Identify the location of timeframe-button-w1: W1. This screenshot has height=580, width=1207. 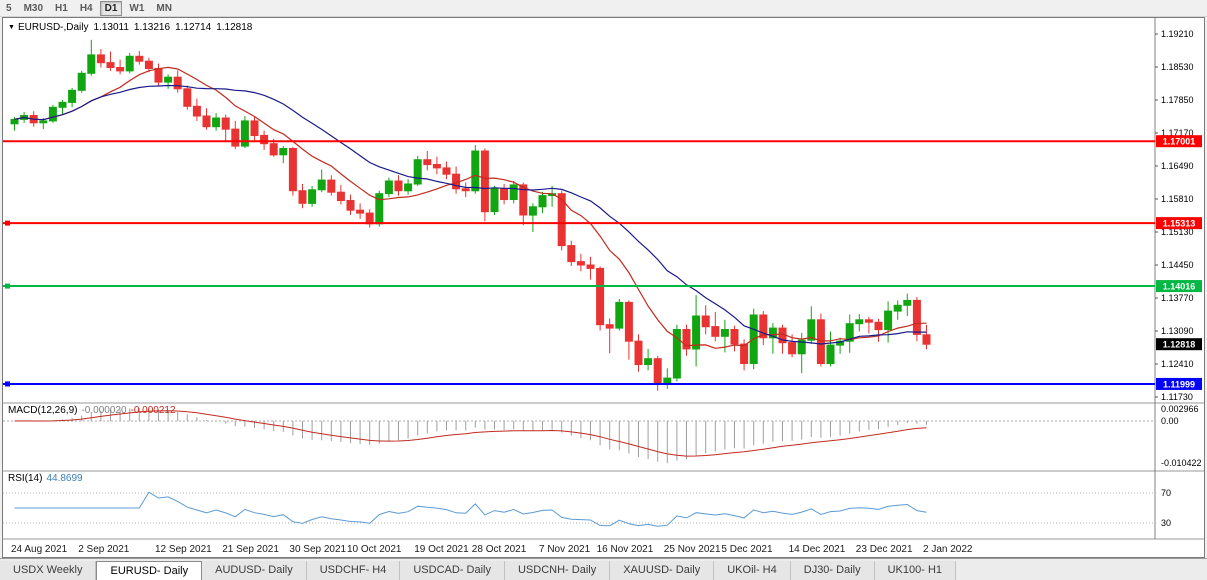
(137, 8).